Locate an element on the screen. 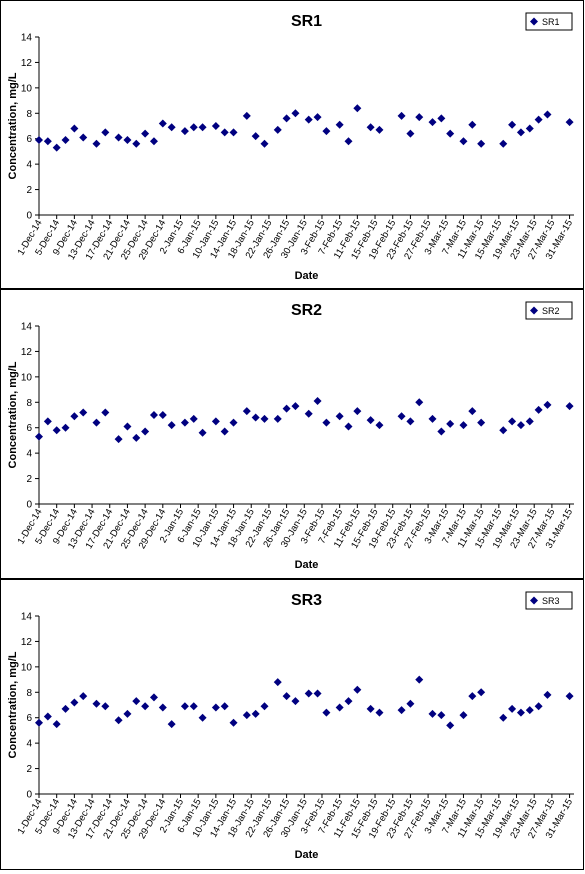  y-tick-label: 0 is located at coordinates (29, 505).